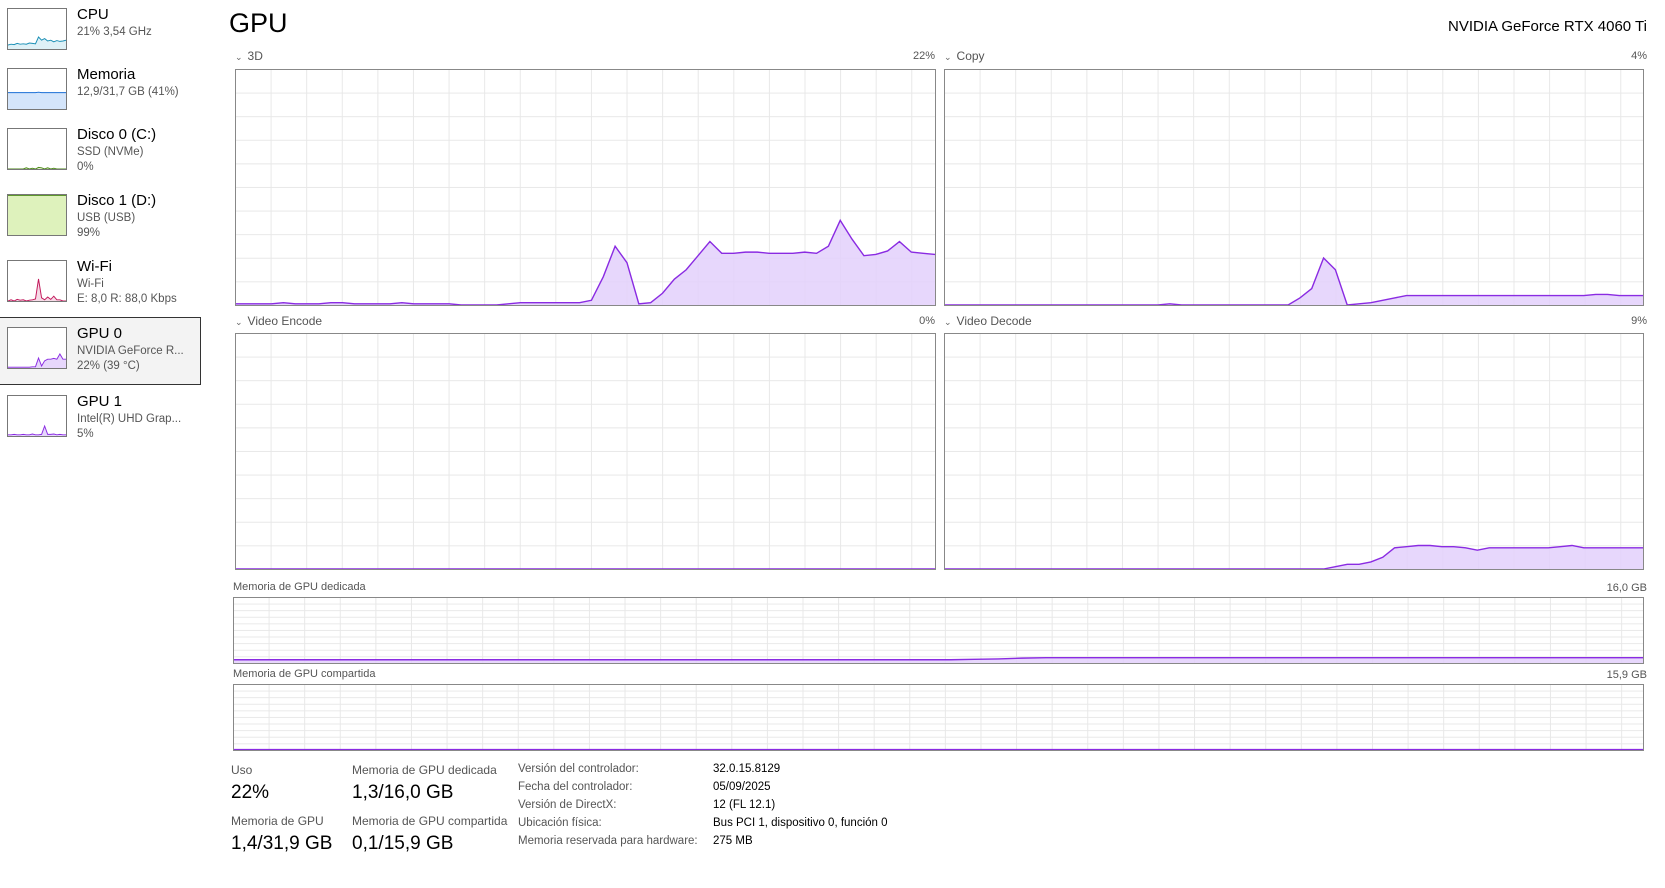 The image size is (1665, 888). Describe the element at coordinates (277, 821) in the screenshot. I see `gpu-memory-label: Memoria de GPU` at that location.